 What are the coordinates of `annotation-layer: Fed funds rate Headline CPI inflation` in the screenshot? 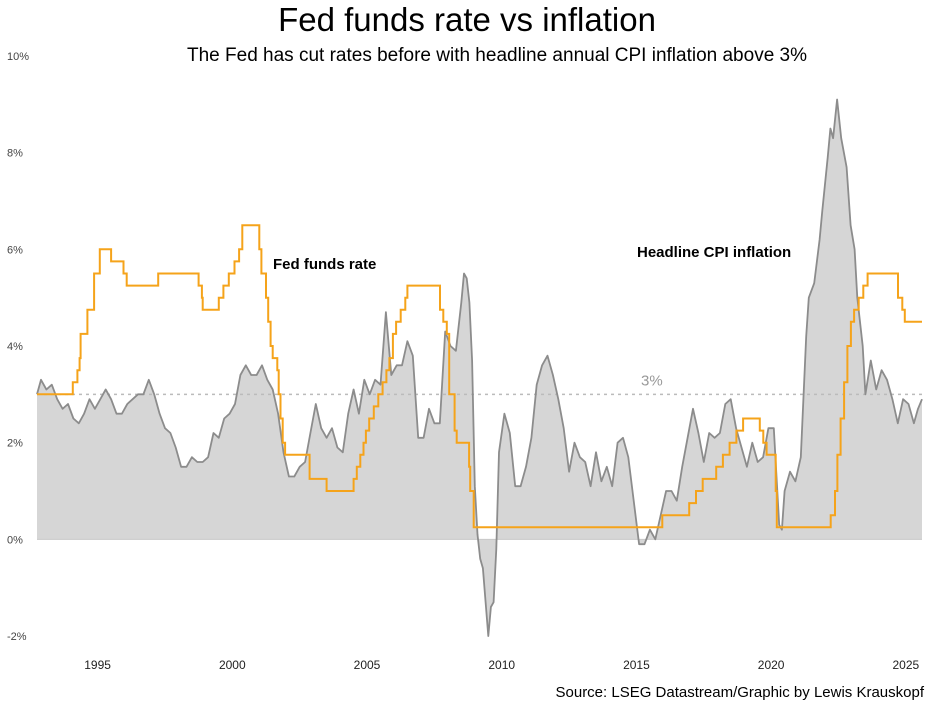 It's located at (532, 258).